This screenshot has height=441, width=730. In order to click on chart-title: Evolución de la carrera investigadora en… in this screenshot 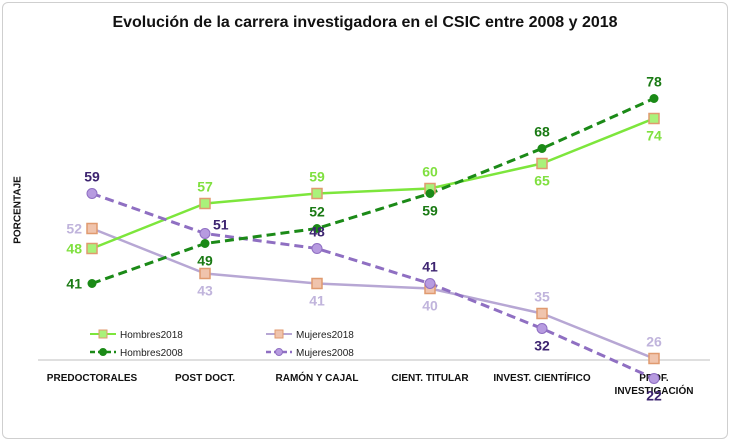, I will do `click(365, 22)`.